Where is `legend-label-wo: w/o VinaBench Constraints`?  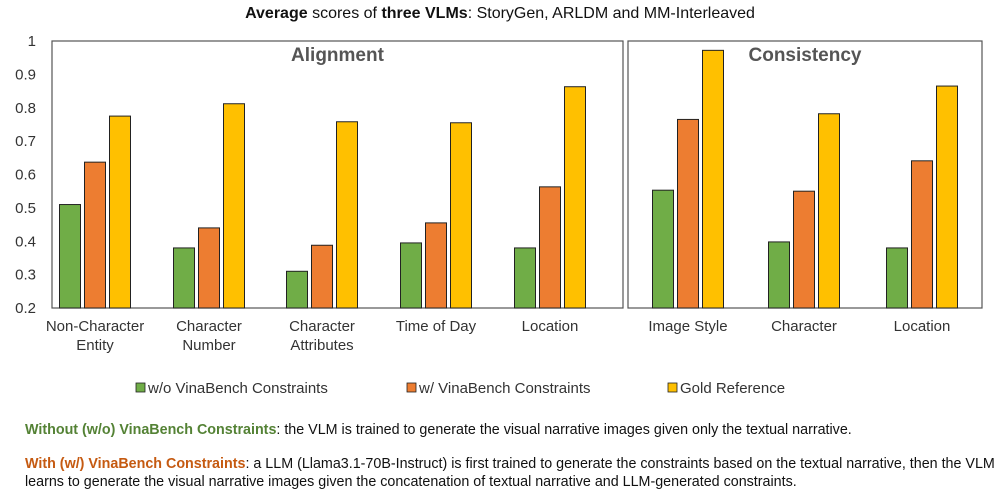
legend-label-wo: w/o VinaBench Constraints is located at coordinates (237, 388).